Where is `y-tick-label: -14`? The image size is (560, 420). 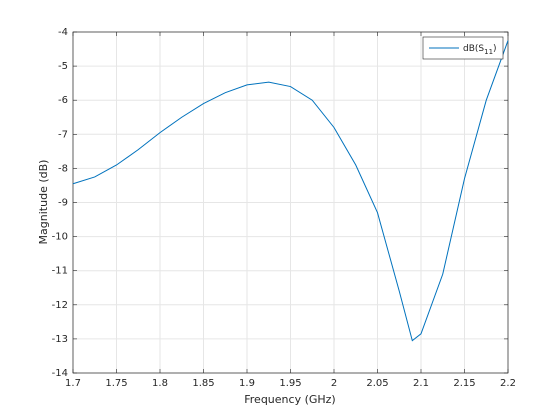 y-tick-label: -14 is located at coordinates (60, 373).